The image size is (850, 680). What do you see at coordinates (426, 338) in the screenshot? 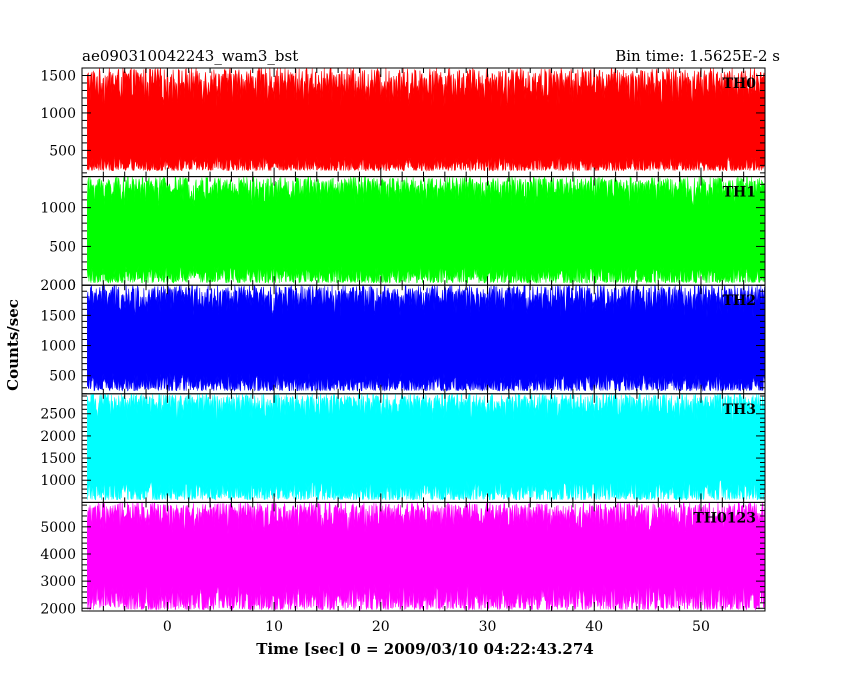
I see `signal-th2` at bounding box center [426, 338].